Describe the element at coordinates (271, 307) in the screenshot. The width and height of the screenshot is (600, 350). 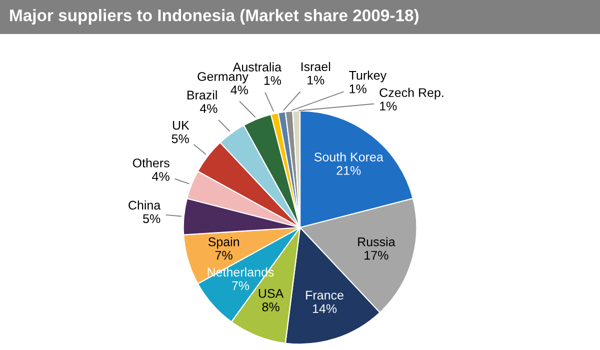
I see `data-label: 8%` at that location.